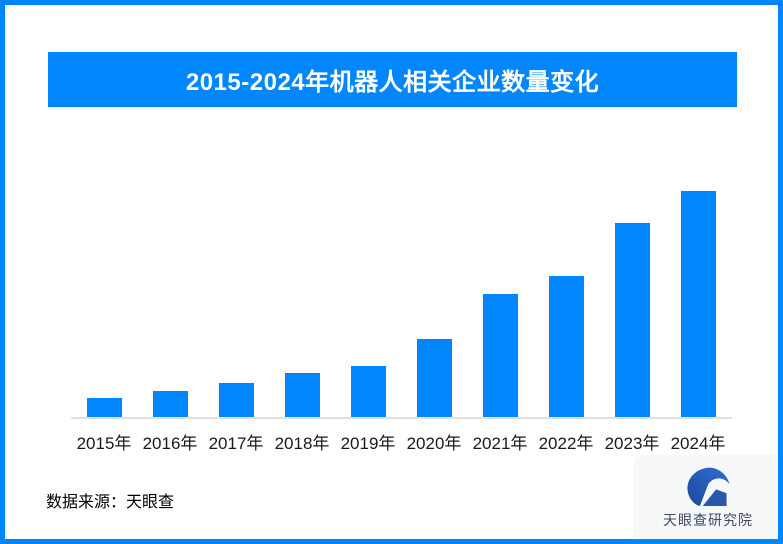 The image size is (783, 544). Describe the element at coordinates (698, 443) in the screenshot. I see `x-axis-label: 2024年` at that location.